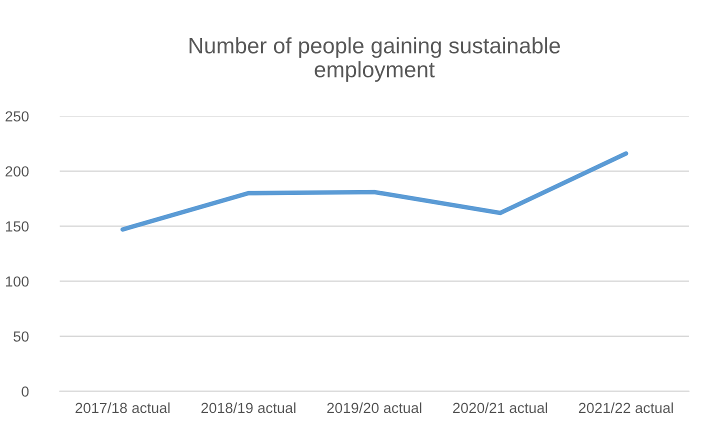 The image size is (703, 430). Describe the element at coordinates (17, 281) in the screenshot. I see `y-tick-label: 100` at that location.